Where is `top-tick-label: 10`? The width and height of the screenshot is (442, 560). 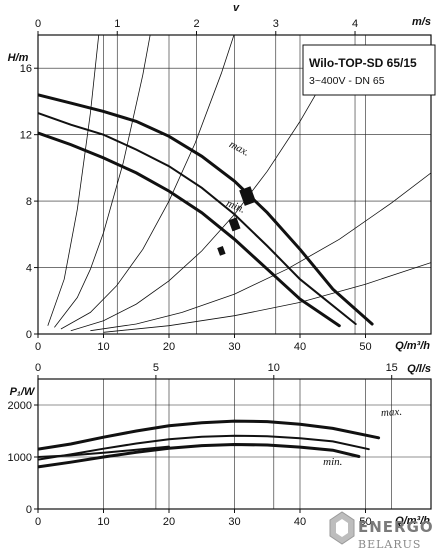 top-tick-label: 10 is located at coordinates (274, 368).